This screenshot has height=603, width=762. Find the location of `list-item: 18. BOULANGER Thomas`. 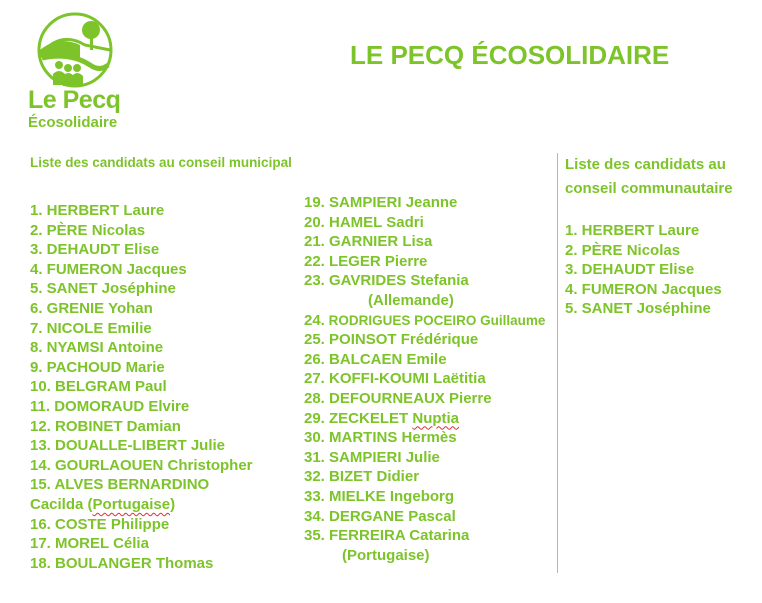

list-item: 18. BOULANGER Thomas is located at coordinates (122, 563).